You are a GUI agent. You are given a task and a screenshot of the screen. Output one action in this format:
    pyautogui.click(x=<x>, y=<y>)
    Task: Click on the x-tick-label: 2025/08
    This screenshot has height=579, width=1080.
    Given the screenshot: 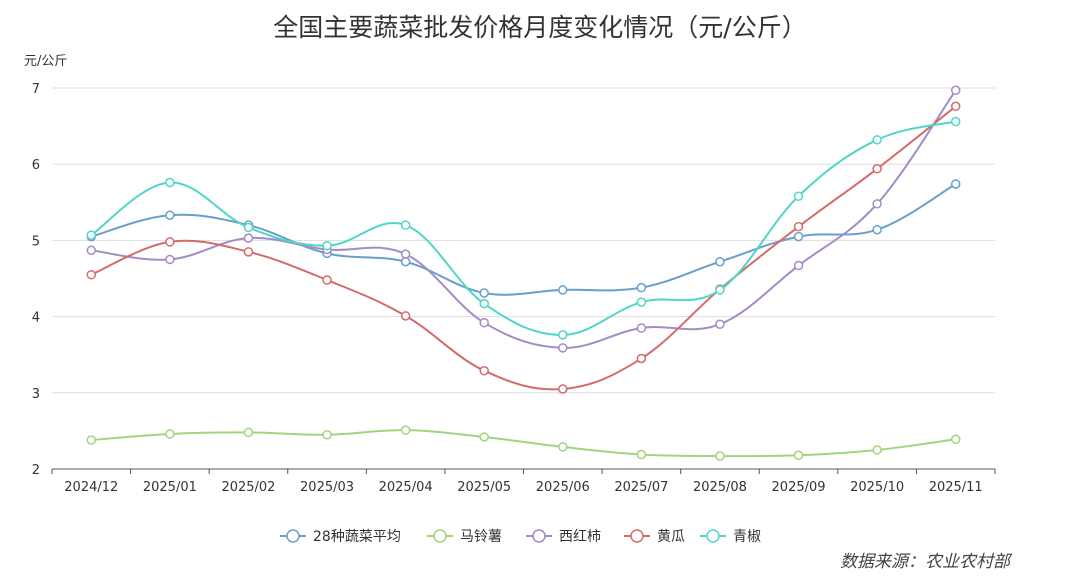 What is the action you would take?
    pyautogui.click(x=720, y=487)
    